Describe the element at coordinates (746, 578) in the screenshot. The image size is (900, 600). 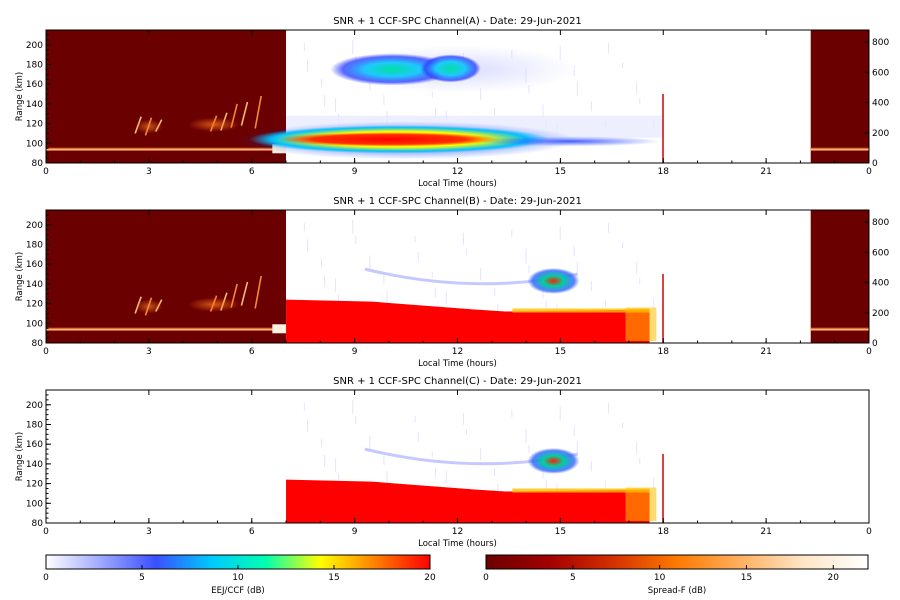
I see `colorbar-tick-label: 15` at that location.